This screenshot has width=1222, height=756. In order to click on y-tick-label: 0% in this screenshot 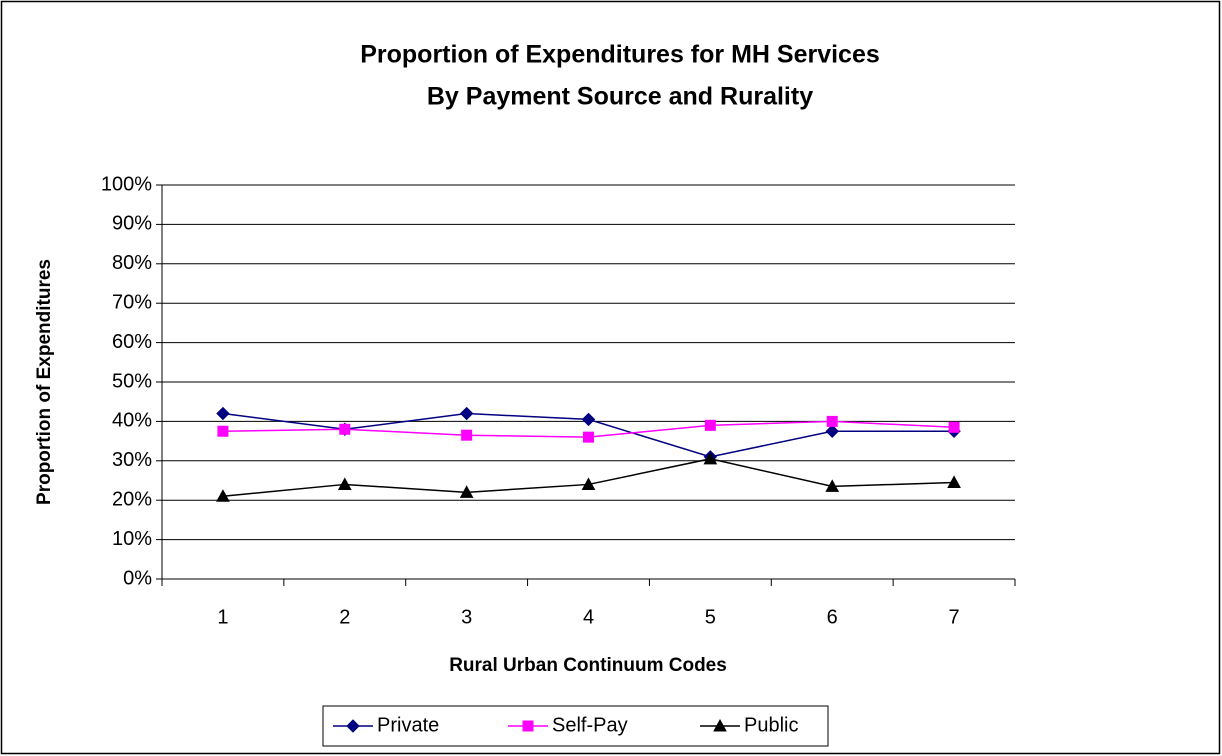, I will do `click(137, 578)`.